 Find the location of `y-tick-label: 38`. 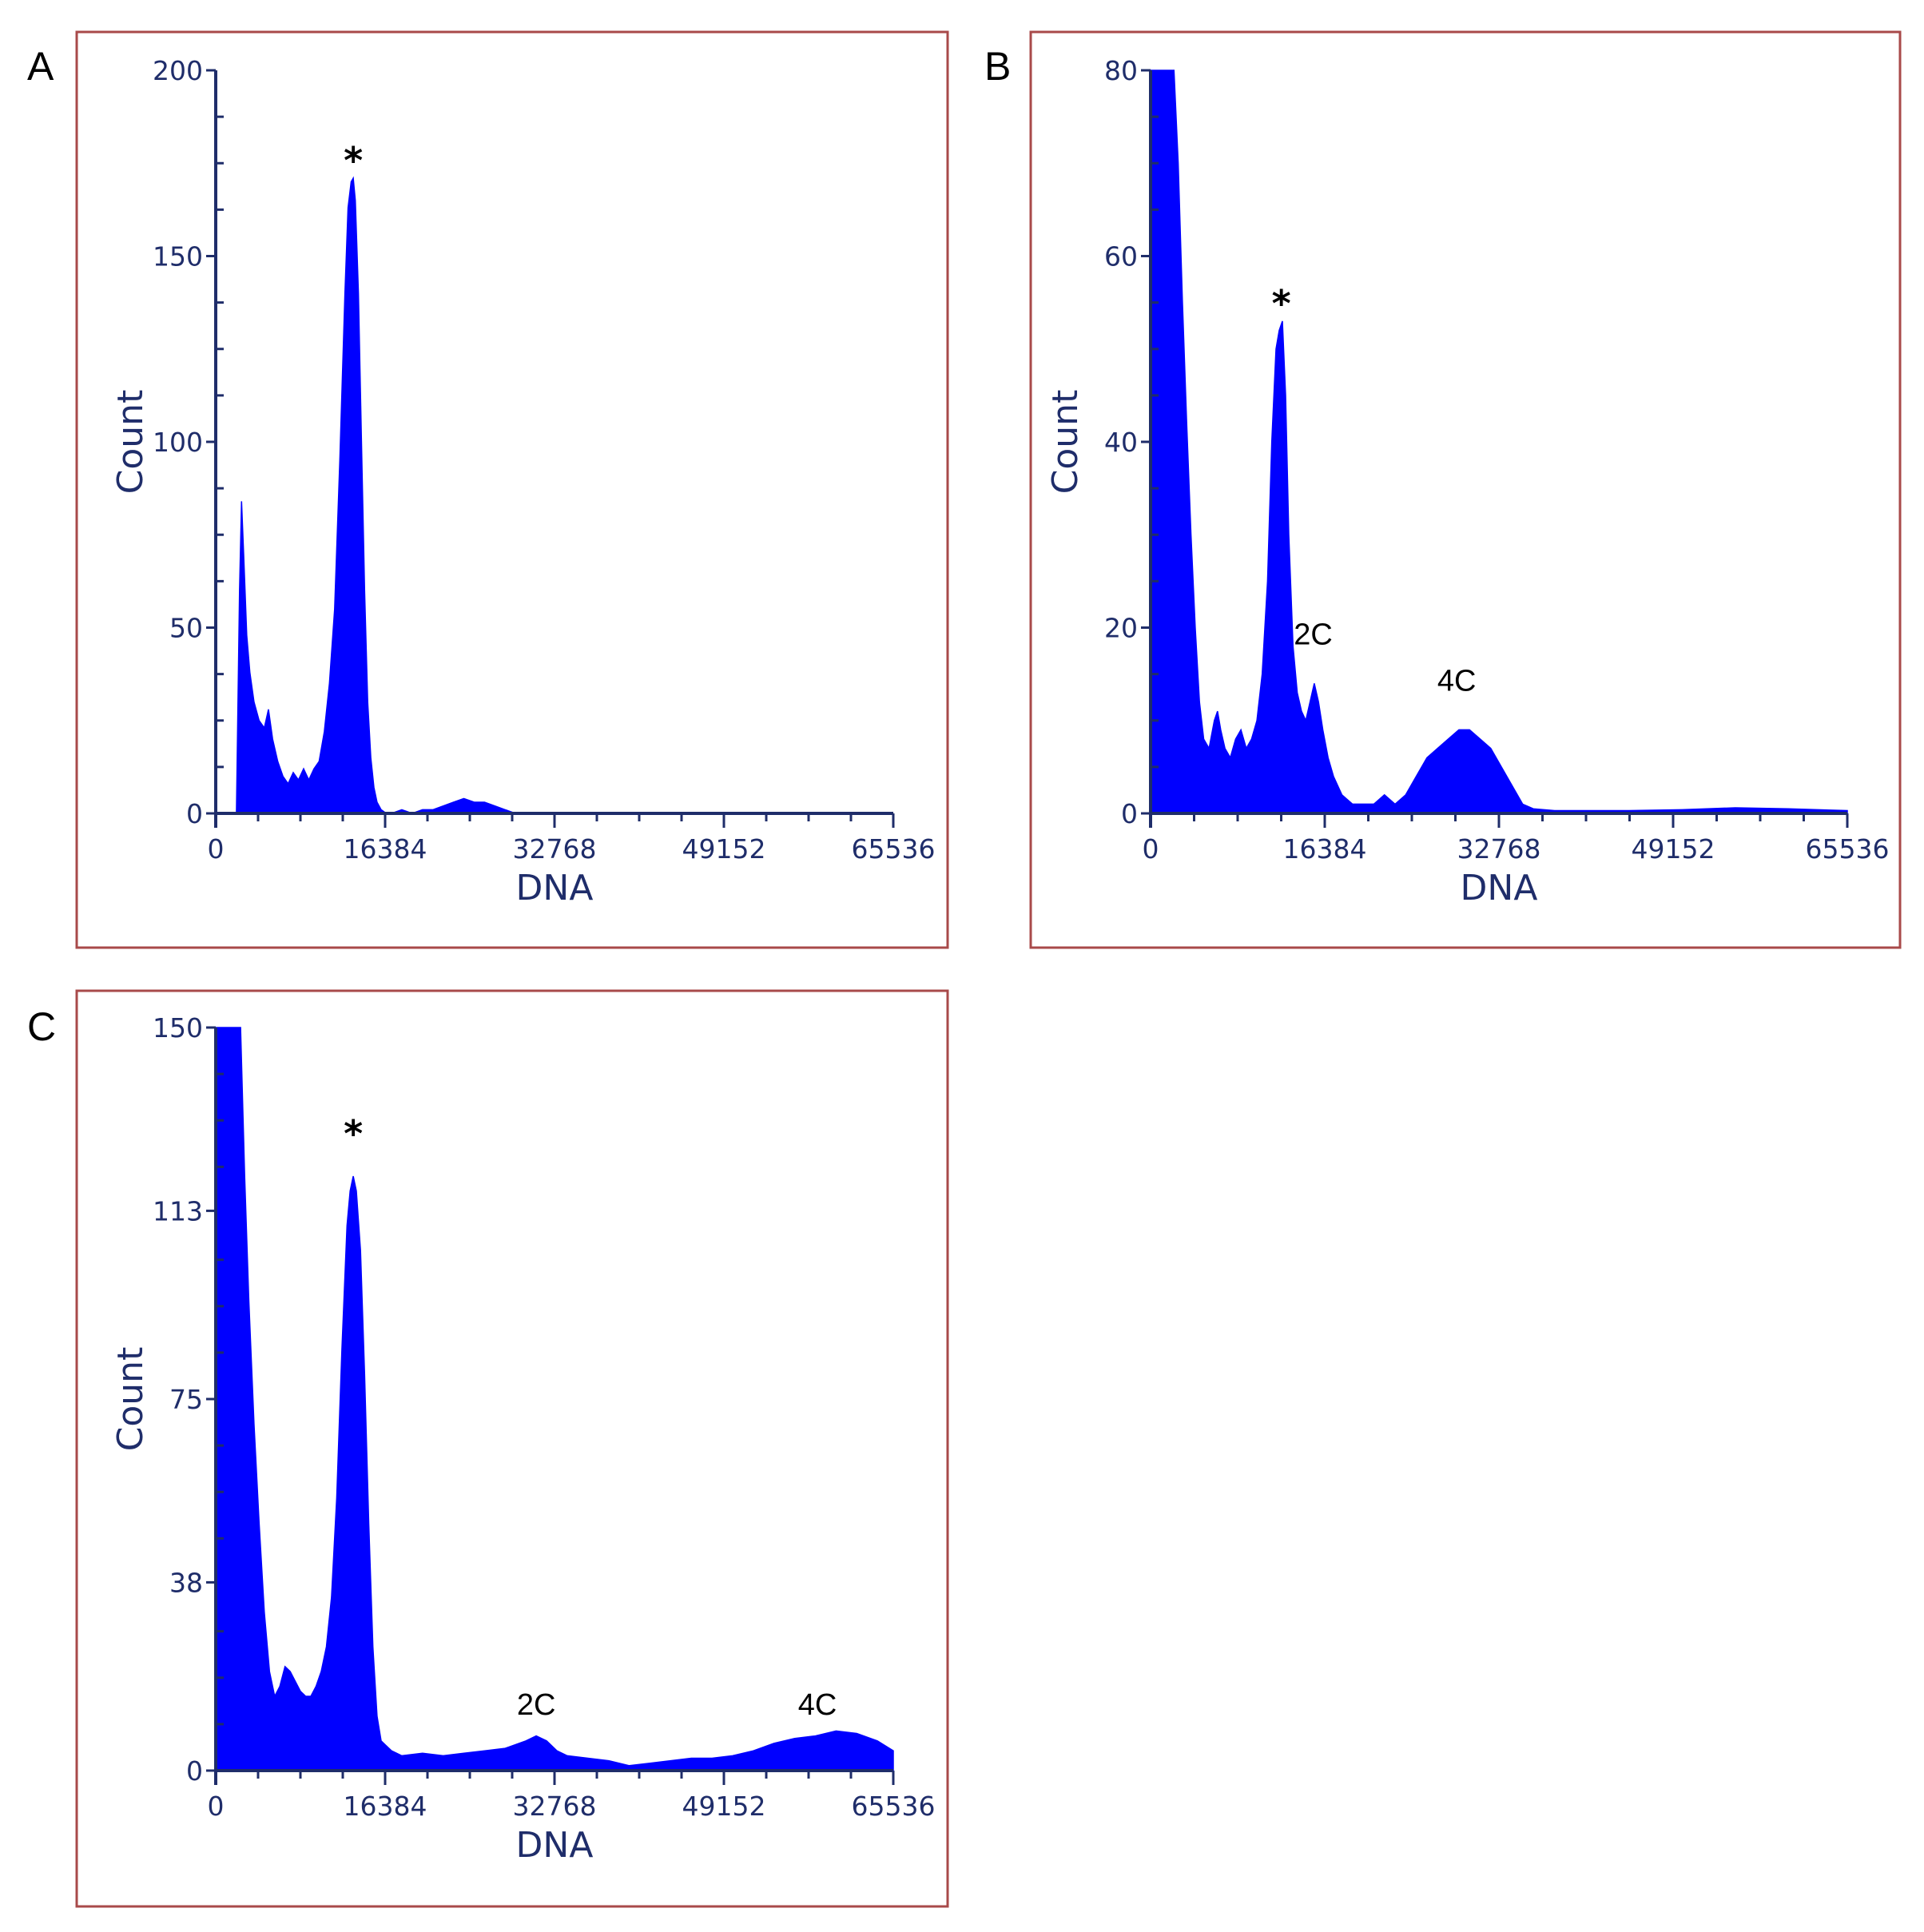

y-tick-label: 38 is located at coordinates (186, 1582).